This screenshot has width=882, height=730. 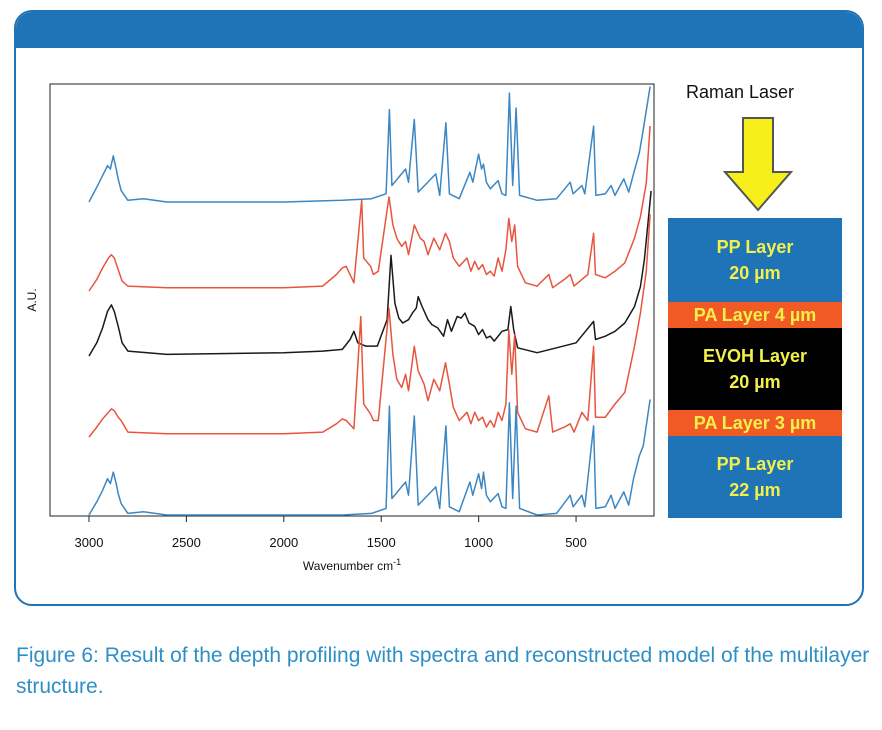 I want to click on x-tick-label: 2000, so click(x=283, y=542).